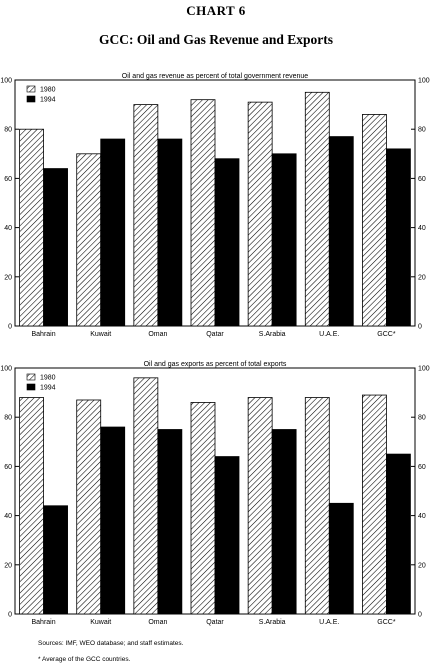 This screenshot has width=432, height=670. Describe the element at coordinates (216, 10) in the screenshot. I see `chart-number: CHART 6` at that location.